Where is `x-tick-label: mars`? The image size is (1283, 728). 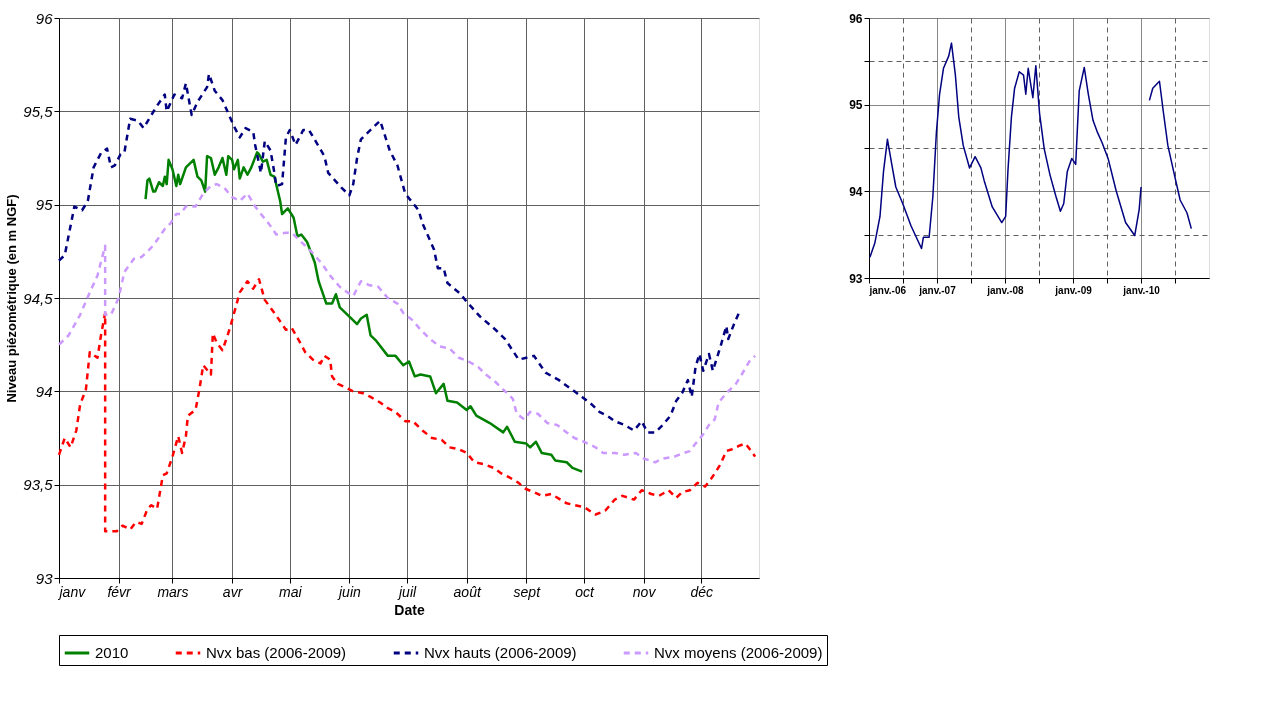 x-tick-label: mars is located at coordinates (173, 591).